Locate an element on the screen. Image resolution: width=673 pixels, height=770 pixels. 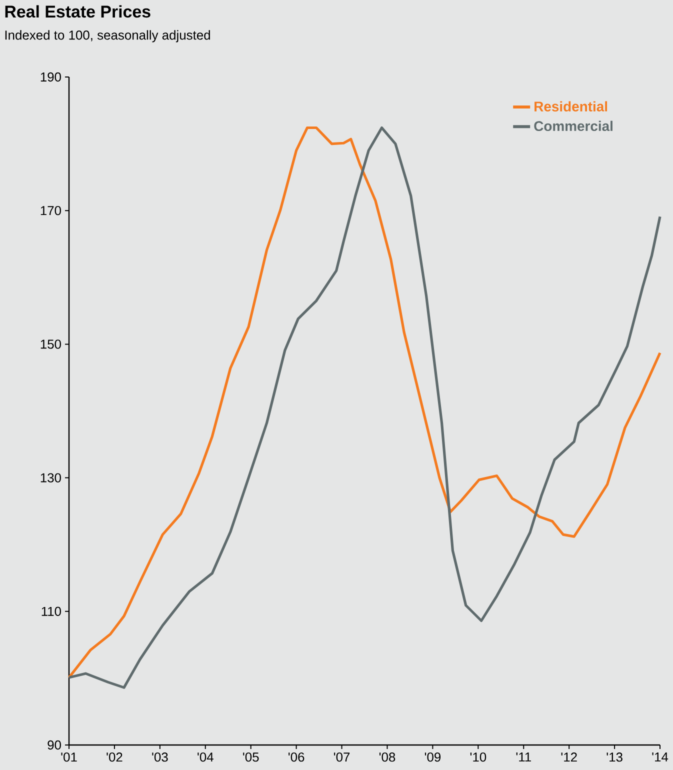
x-tick-label: '14 is located at coordinates (660, 757).